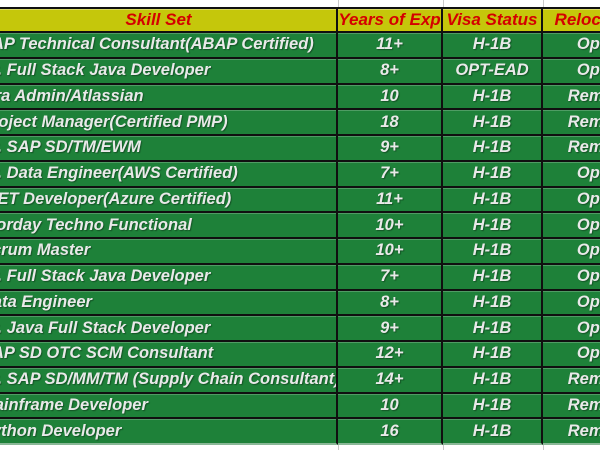  Describe the element at coordinates (169, 355) in the screenshot. I see `skill-set-cell: SAP SD OTC SCM Consultant` at that location.